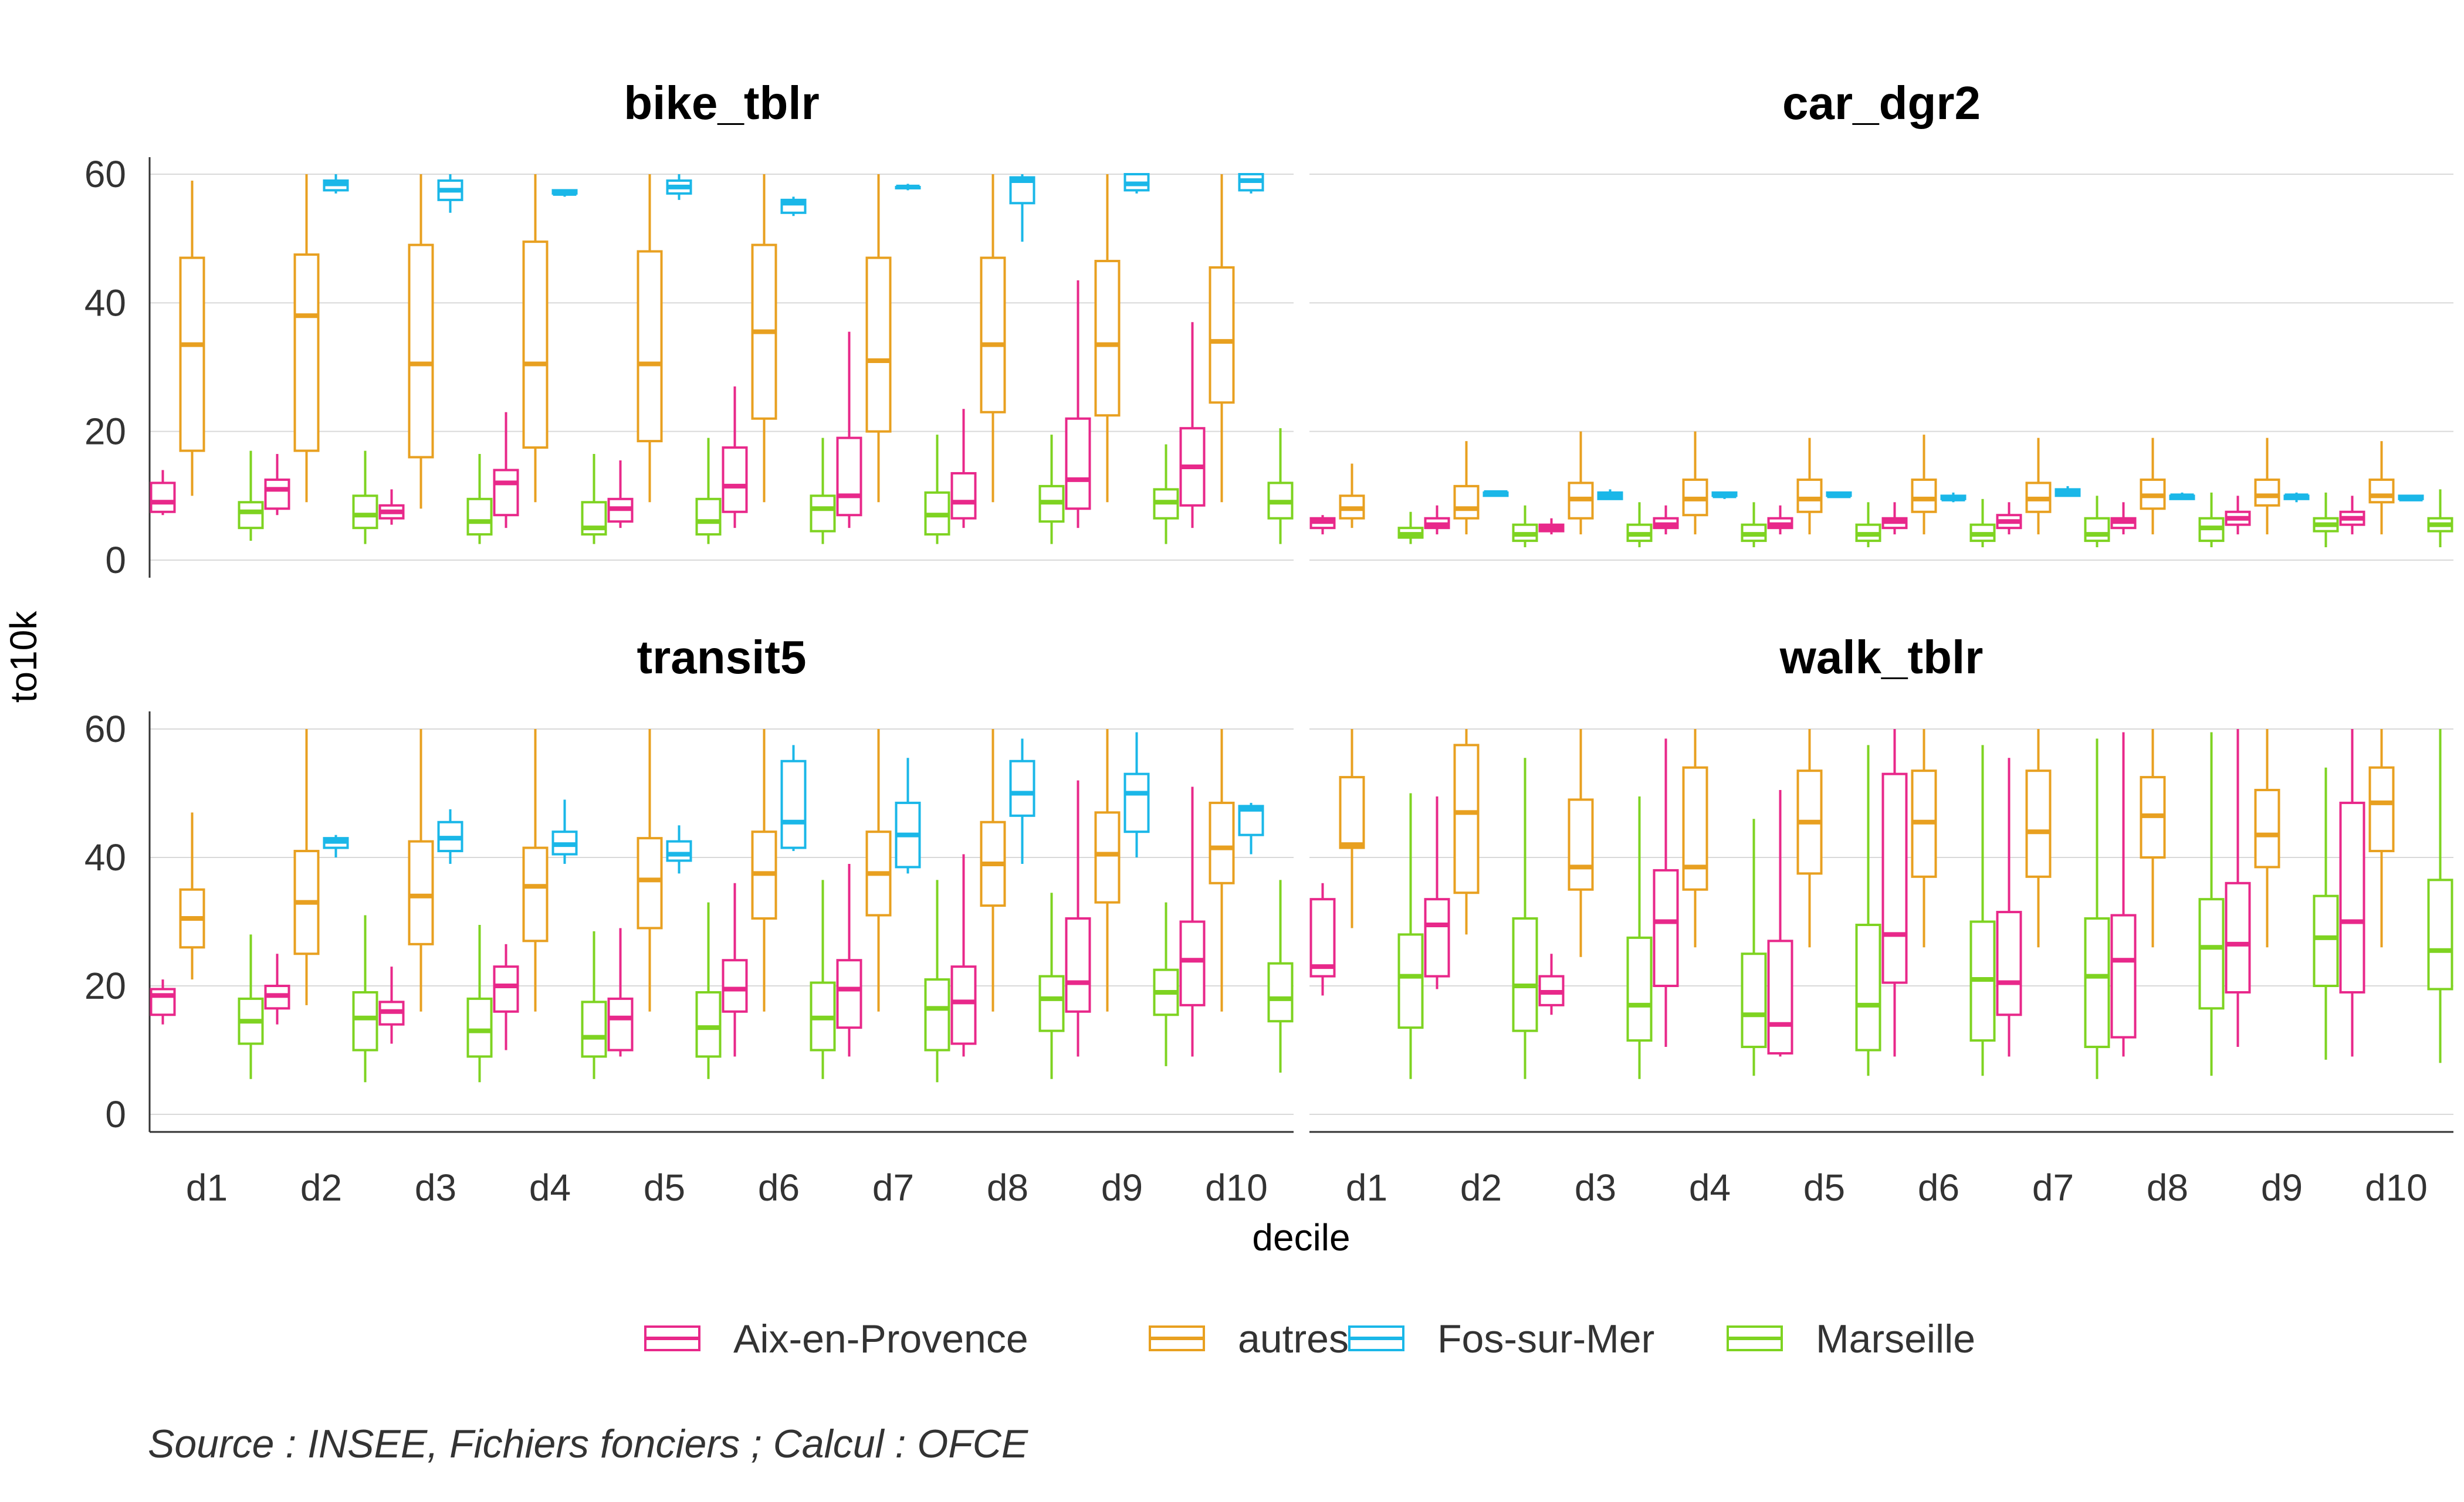 The image size is (2464, 1502). Describe the element at coordinates (793, 799) in the screenshot. I see `box-Fos-sur-Mer-d6` at that location.